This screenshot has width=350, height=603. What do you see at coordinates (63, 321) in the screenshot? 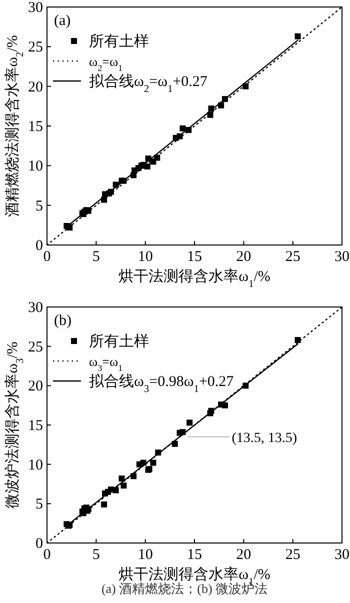
I see `annotation: (b)` at bounding box center [63, 321].